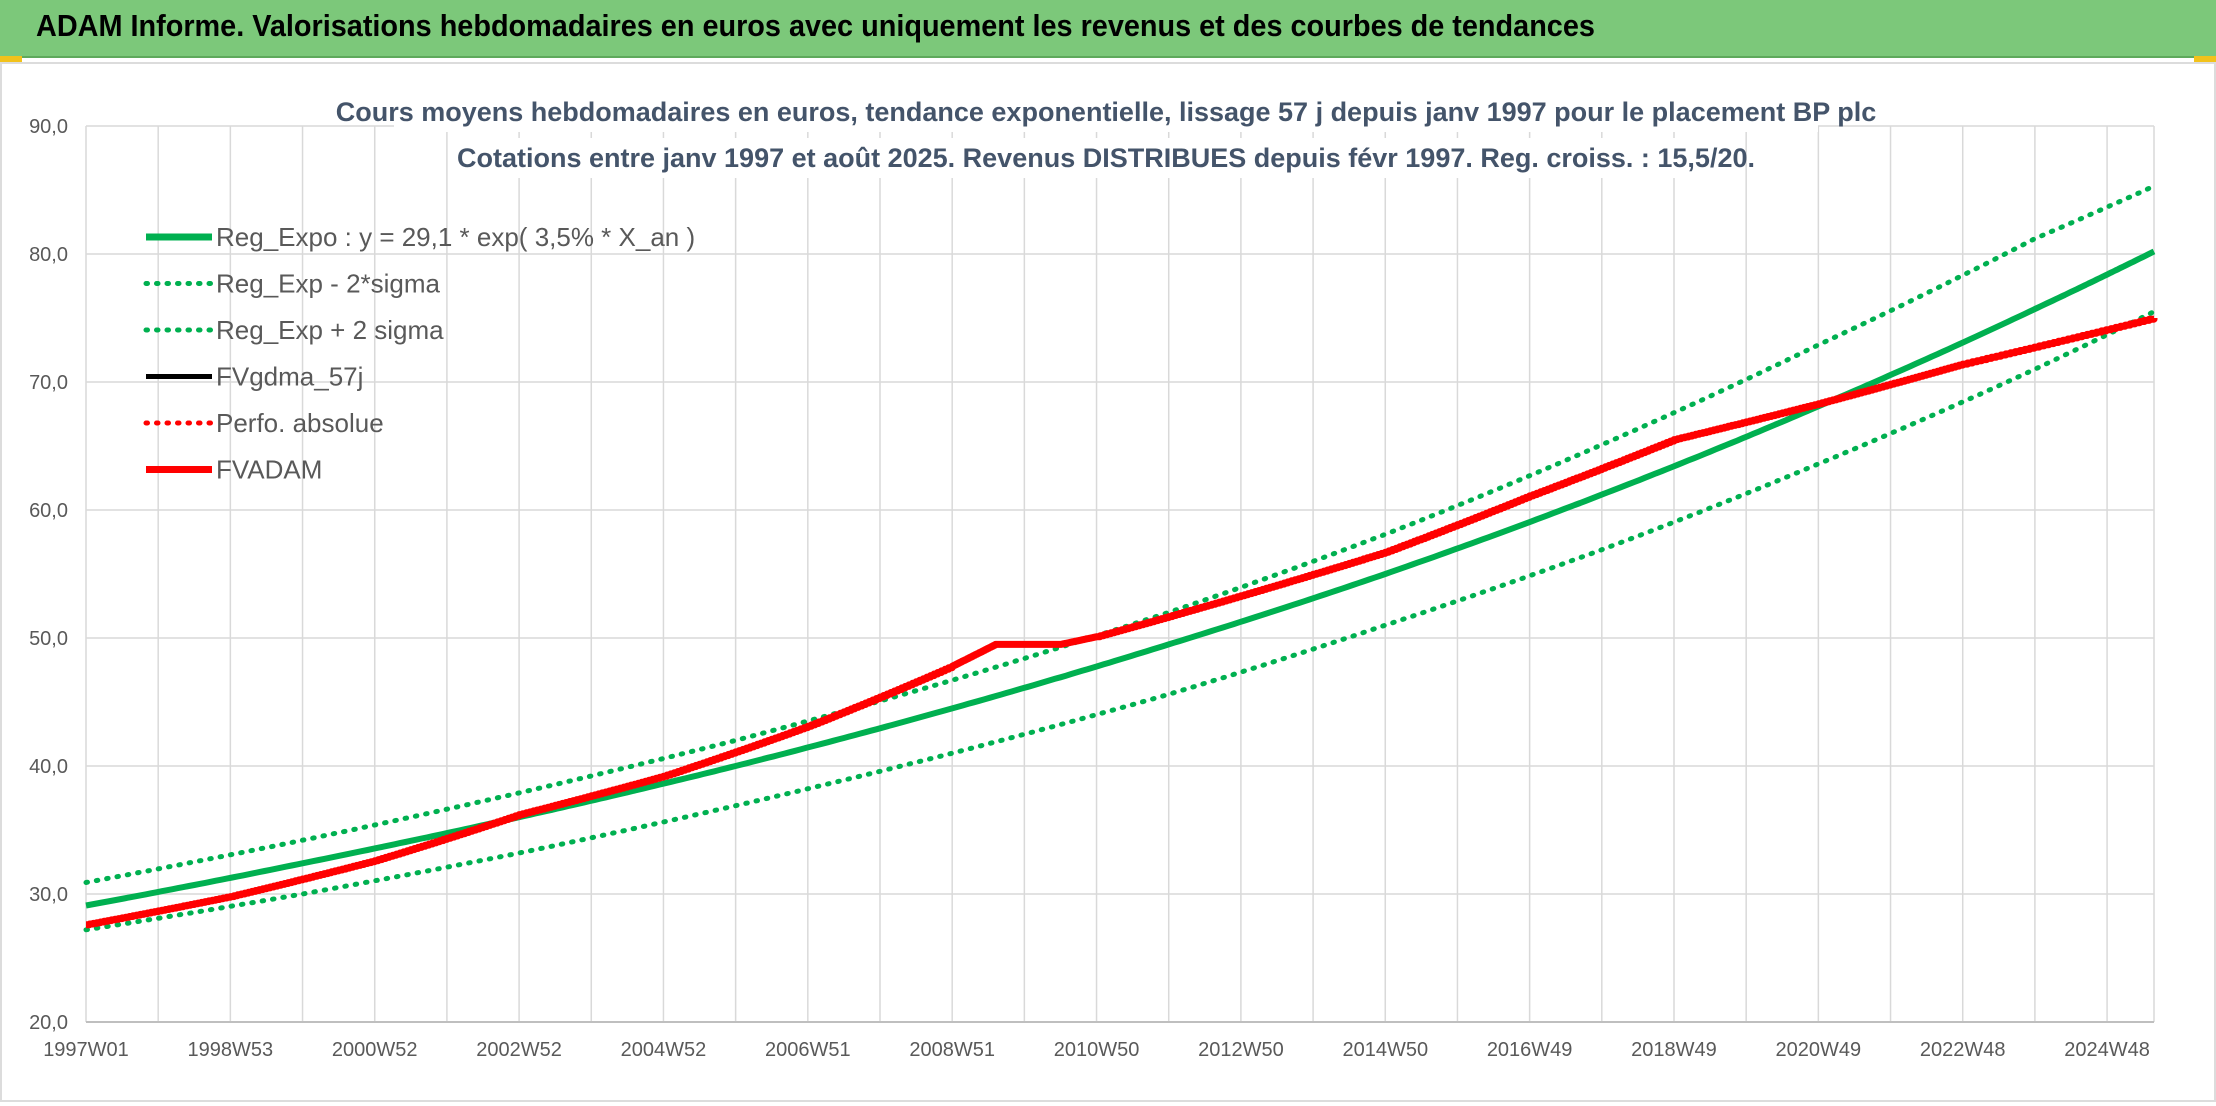  Describe the element at coordinates (375, 1050) in the screenshot. I see `x-tick-label: 2000W52` at that location.